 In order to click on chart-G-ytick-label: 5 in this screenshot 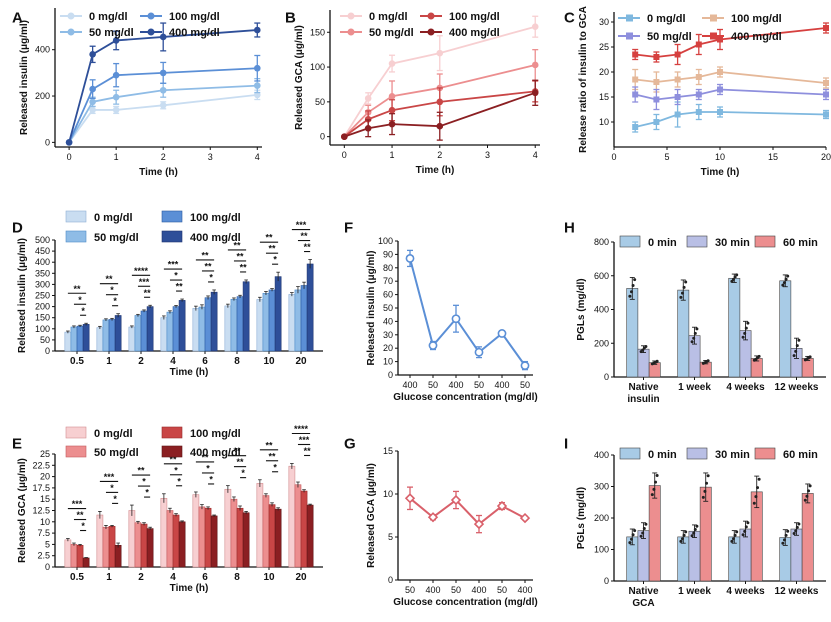, I will do `click(390, 537)`.